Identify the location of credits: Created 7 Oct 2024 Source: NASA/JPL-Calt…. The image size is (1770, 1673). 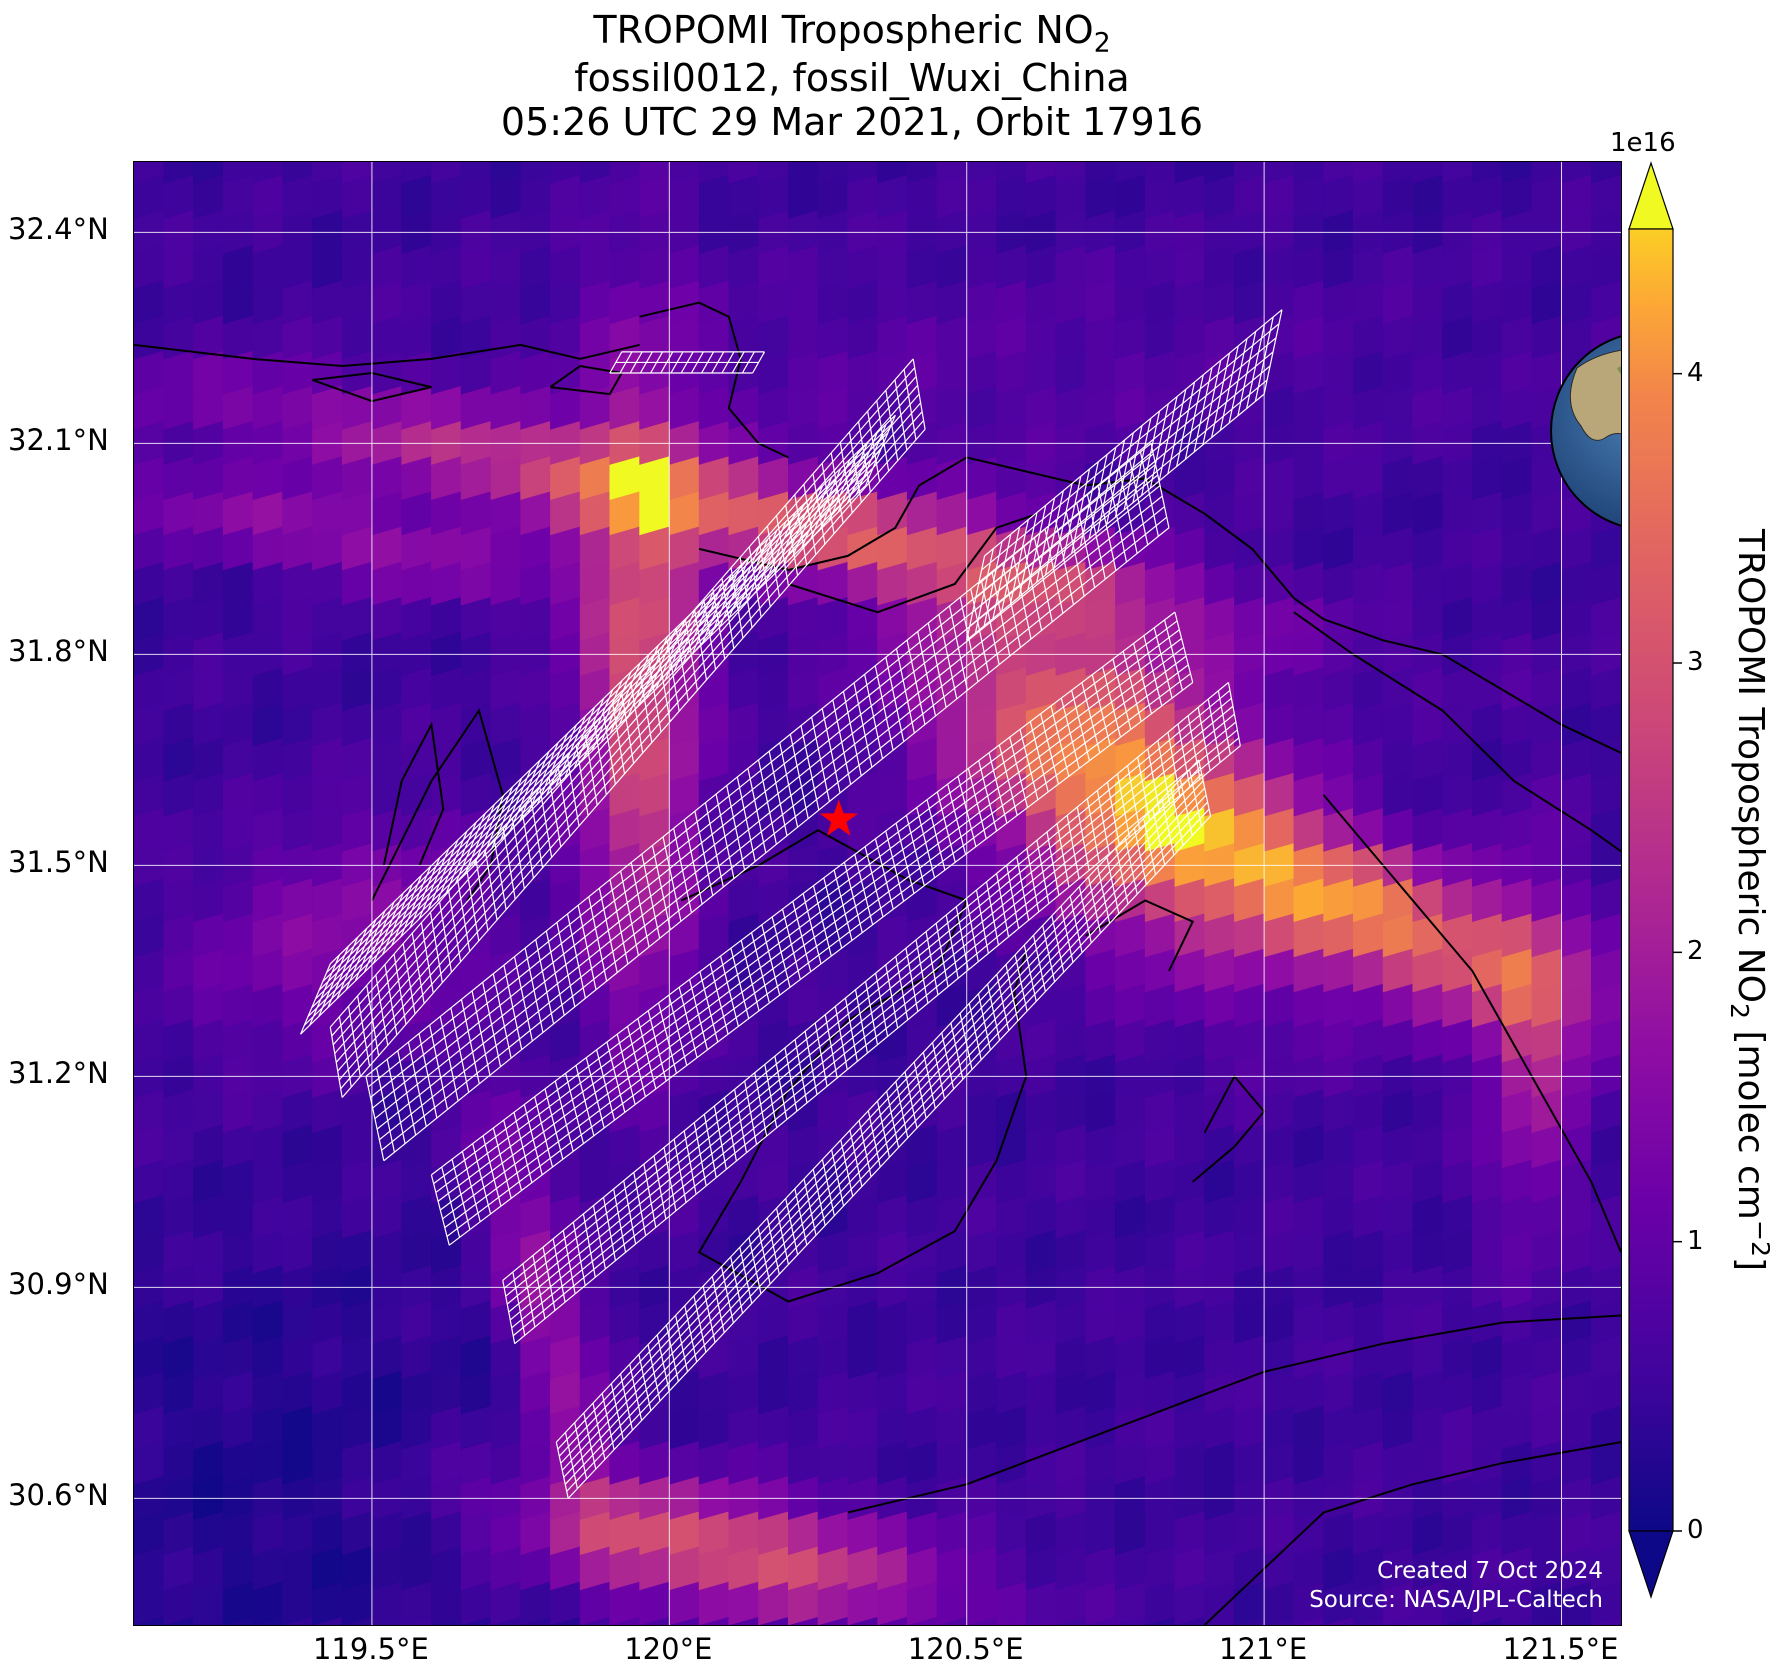
(1456, 1586).